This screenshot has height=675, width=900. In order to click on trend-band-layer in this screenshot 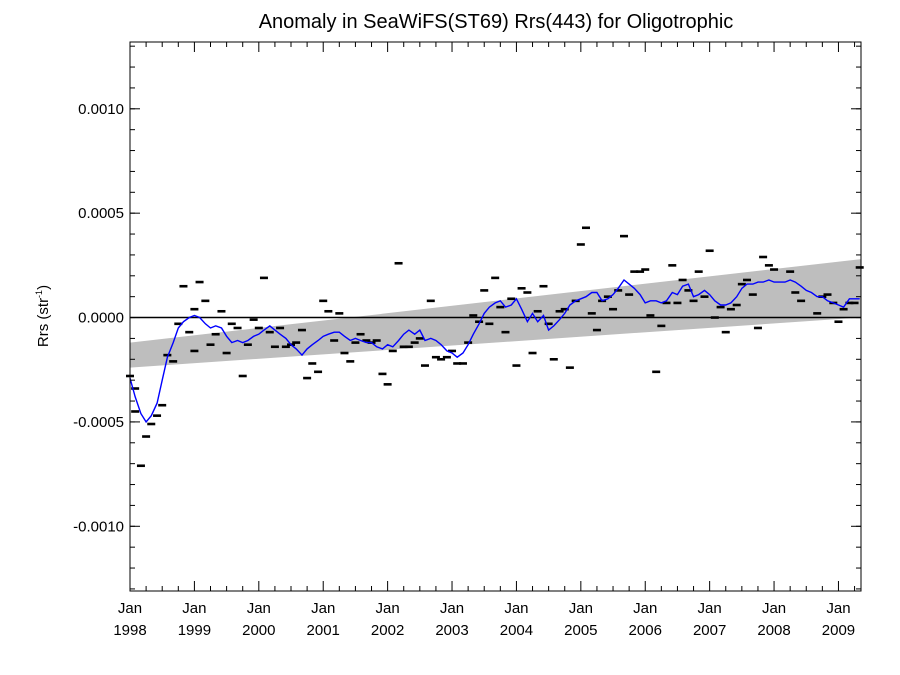, I will do `click(495, 313)`.